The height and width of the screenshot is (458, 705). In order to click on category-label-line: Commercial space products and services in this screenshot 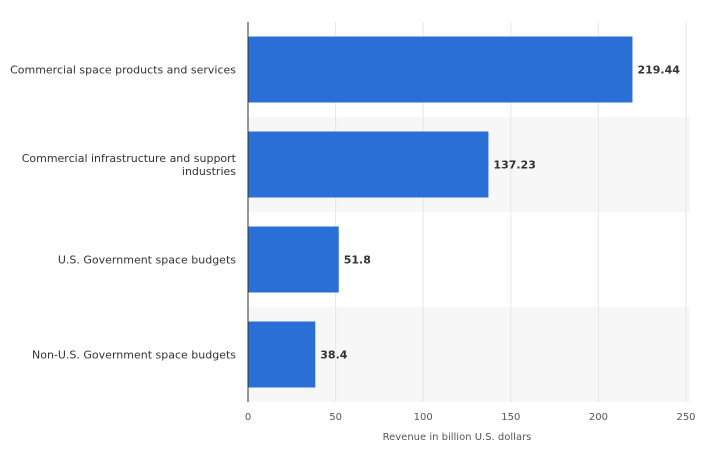, I will do `click(123, 70)`.